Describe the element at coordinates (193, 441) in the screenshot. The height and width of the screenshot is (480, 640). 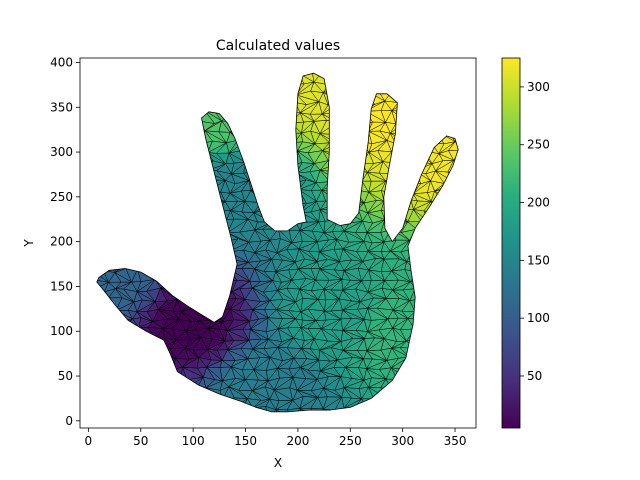
I see `x-tick-label: 100` at that location.